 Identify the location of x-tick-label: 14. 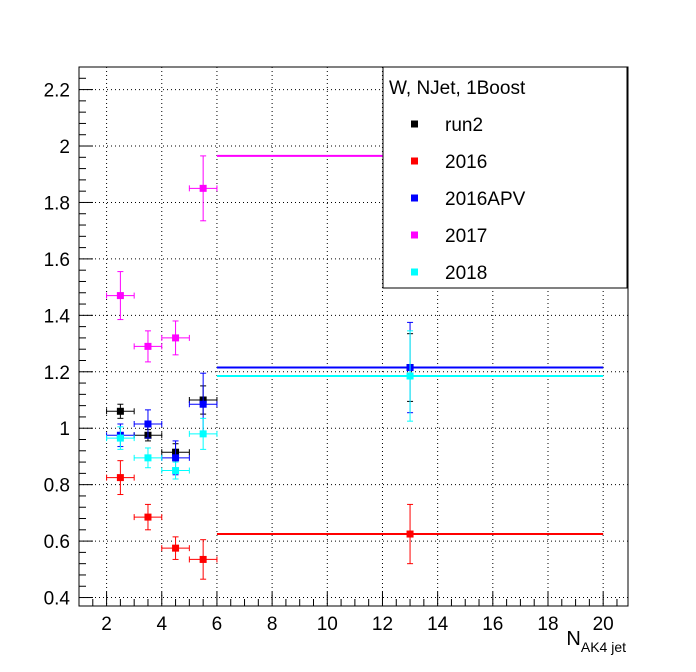
(438, 624).